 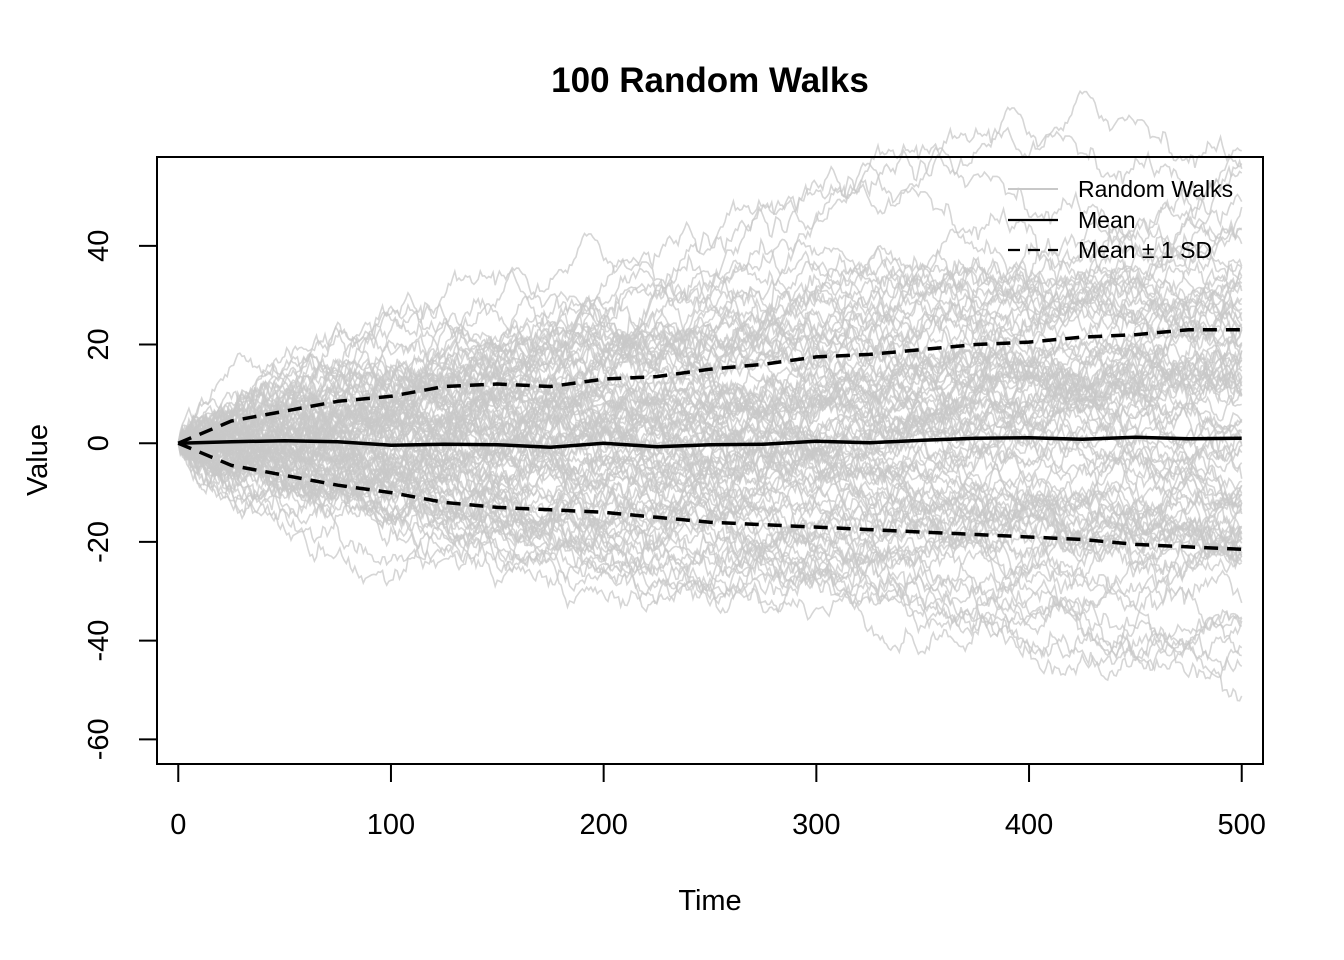 I want to click on legend-label: Mean, so click(x=1107, y=220).